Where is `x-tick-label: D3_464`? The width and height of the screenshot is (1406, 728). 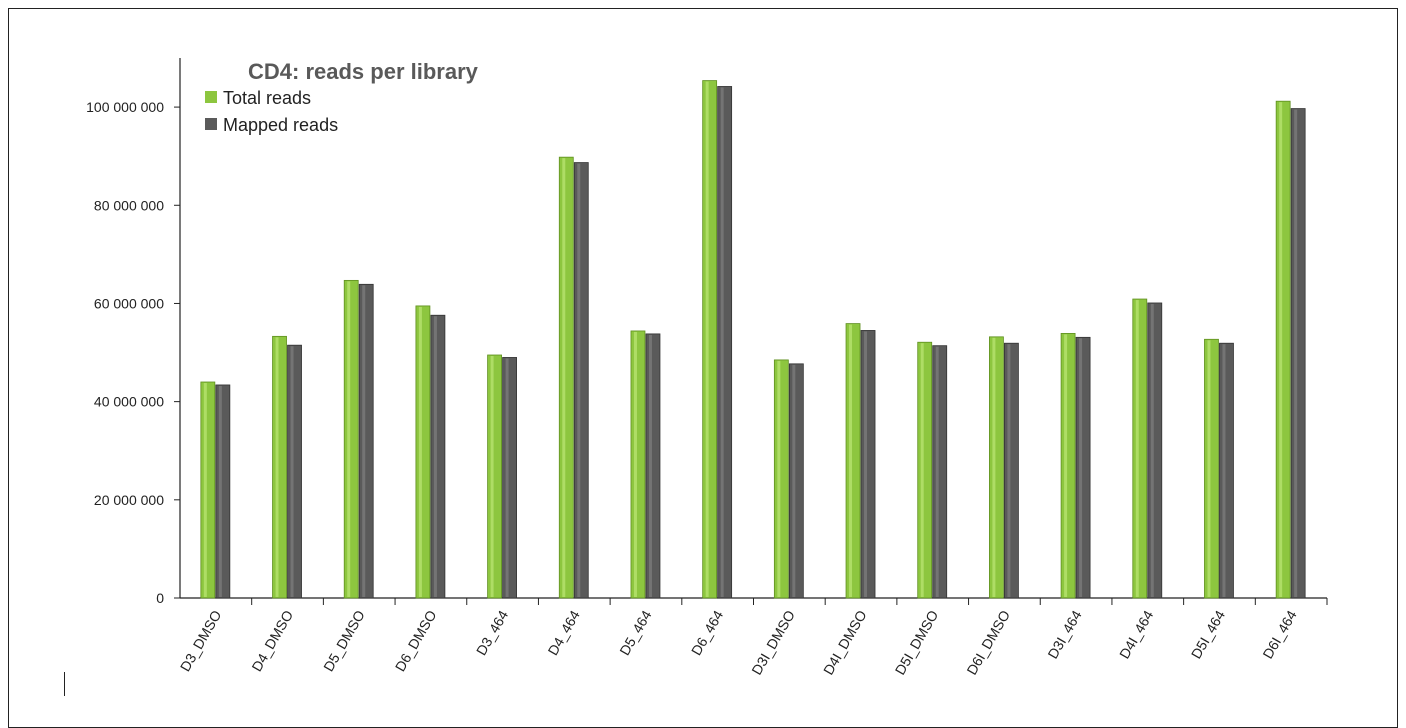 x-tick-label: D3_464 is located at coordinates (492, 632).